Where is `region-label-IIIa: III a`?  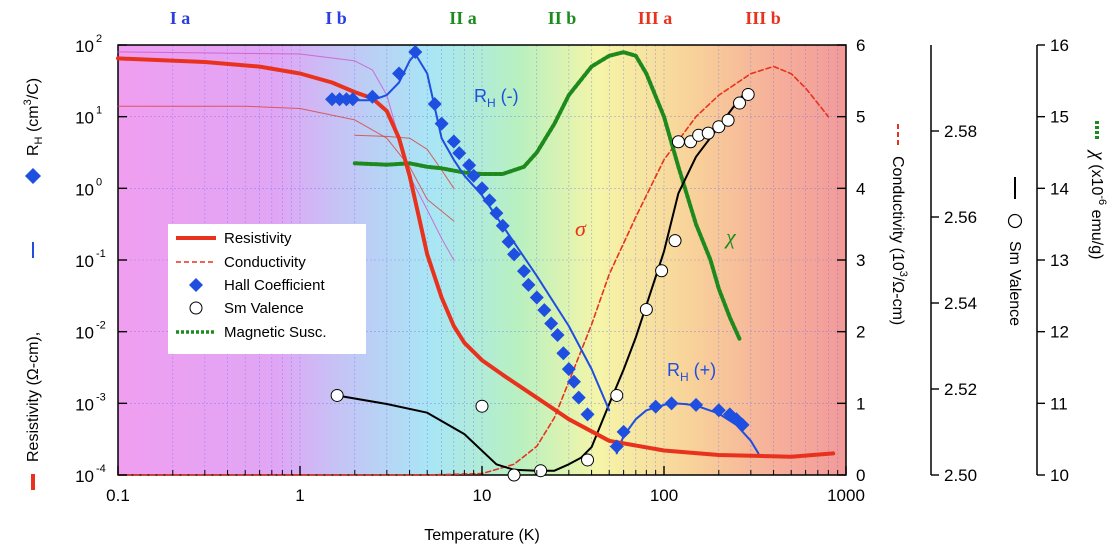 region-label-IIIa: III a is located at coordinates (655, 18).